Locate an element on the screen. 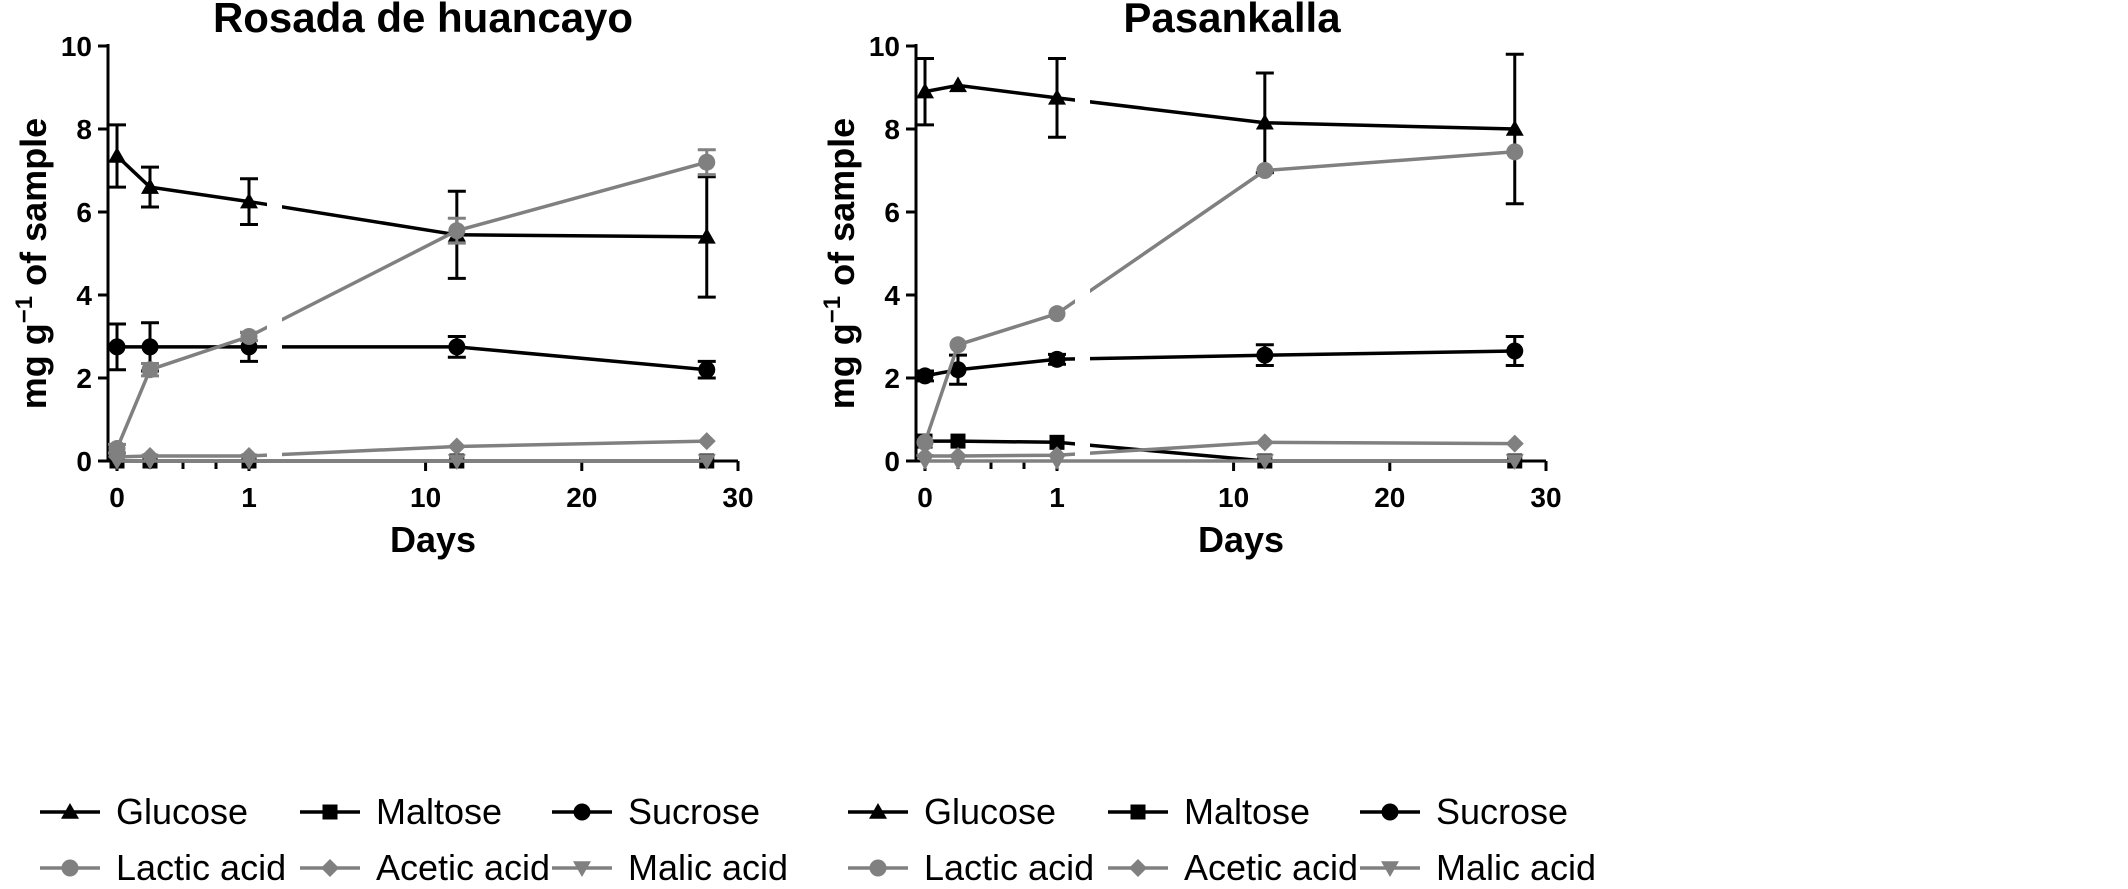  legend-item-lactic-acid: Lactic acid is located at coordinates (163, 867).